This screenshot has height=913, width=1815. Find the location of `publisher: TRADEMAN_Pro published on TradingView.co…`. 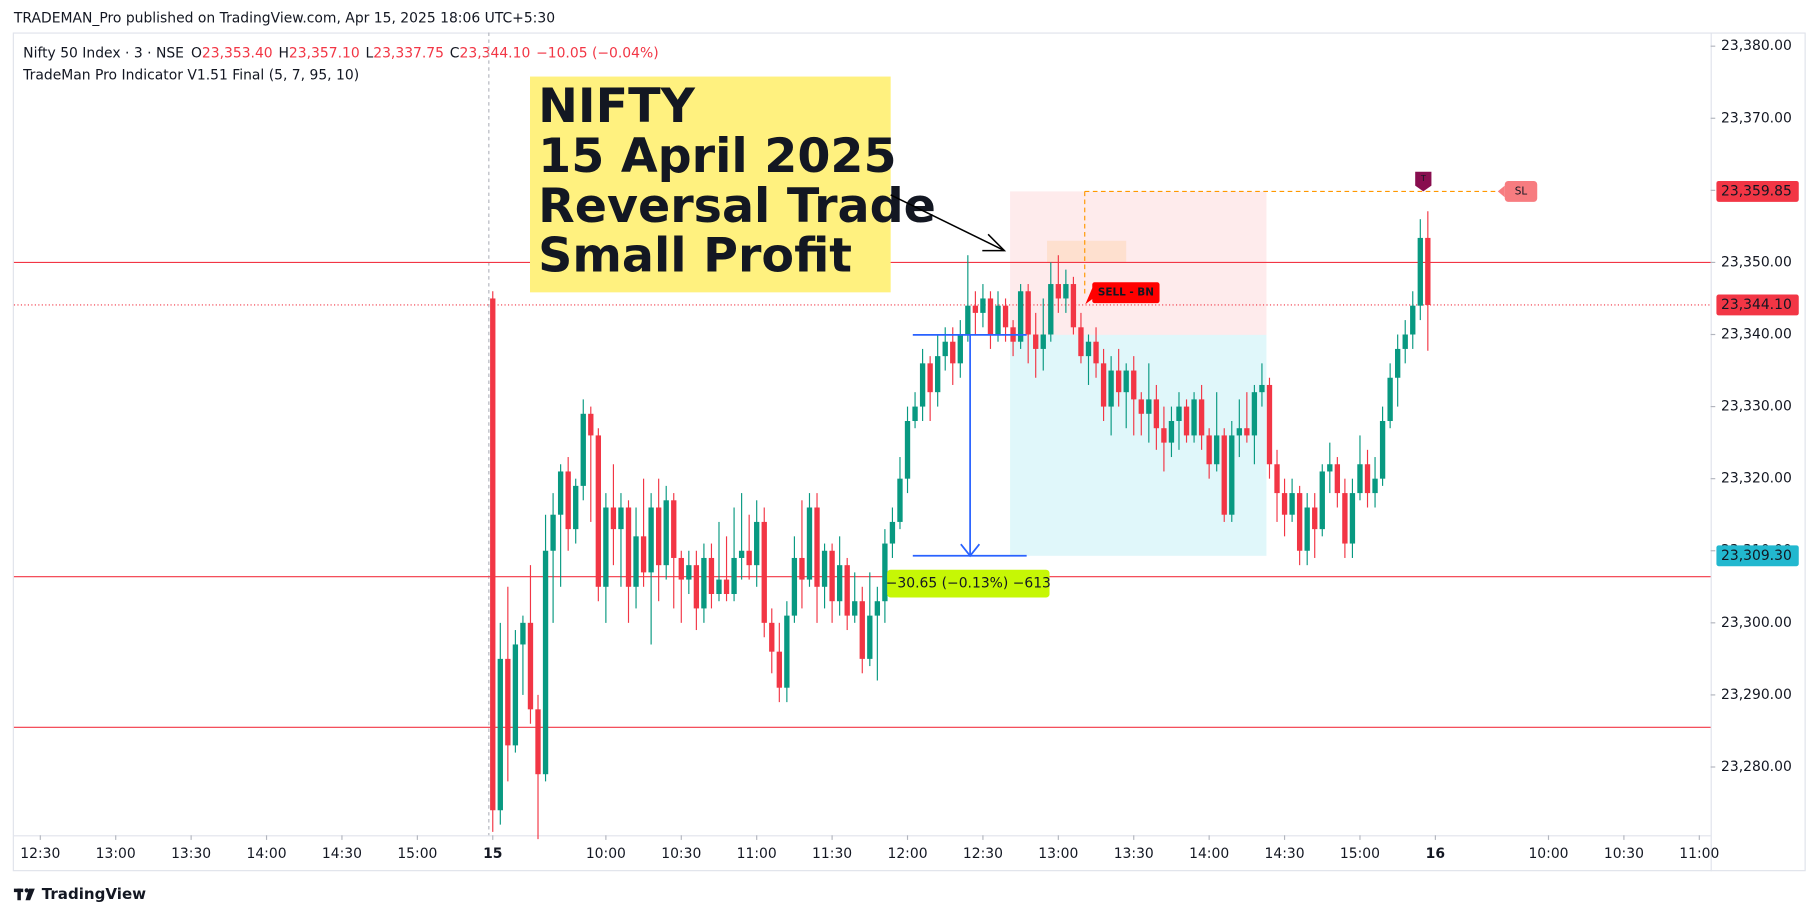

publisher: TRADEMAN_Pro published on TradingView.co… is located at coordinates (284, 19).